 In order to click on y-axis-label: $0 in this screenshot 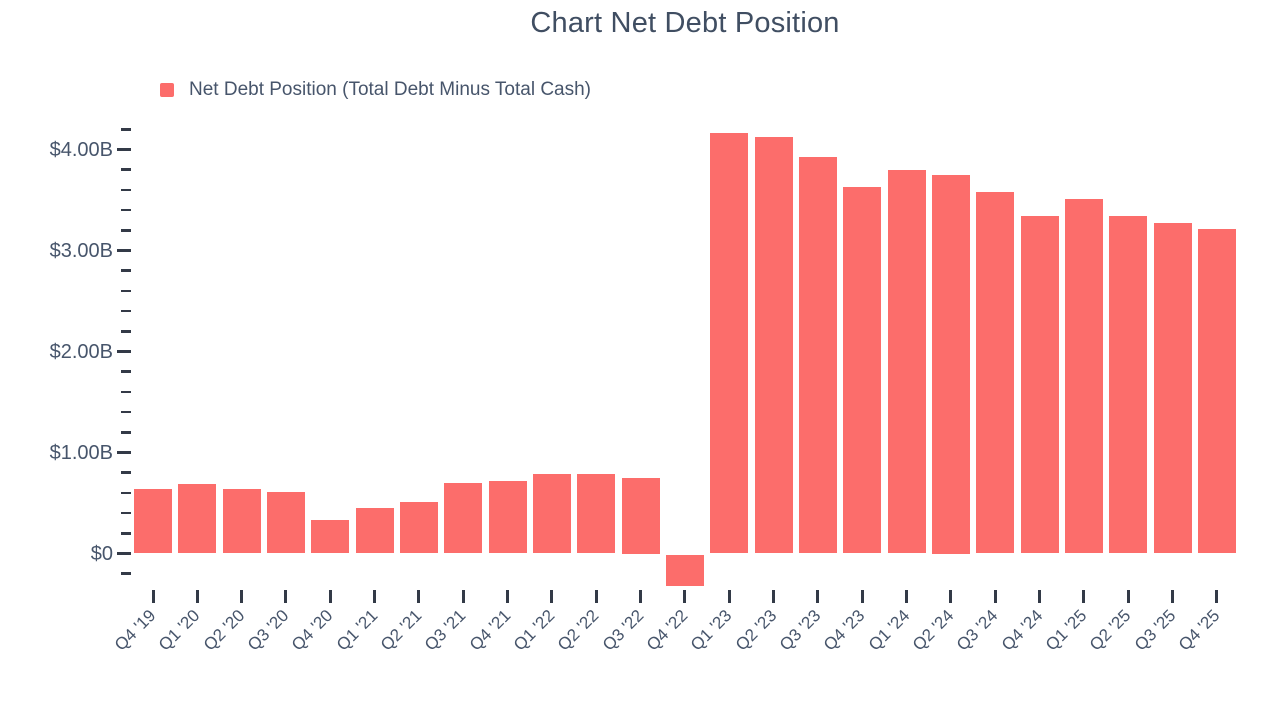, I will do `click(101, 553)`.